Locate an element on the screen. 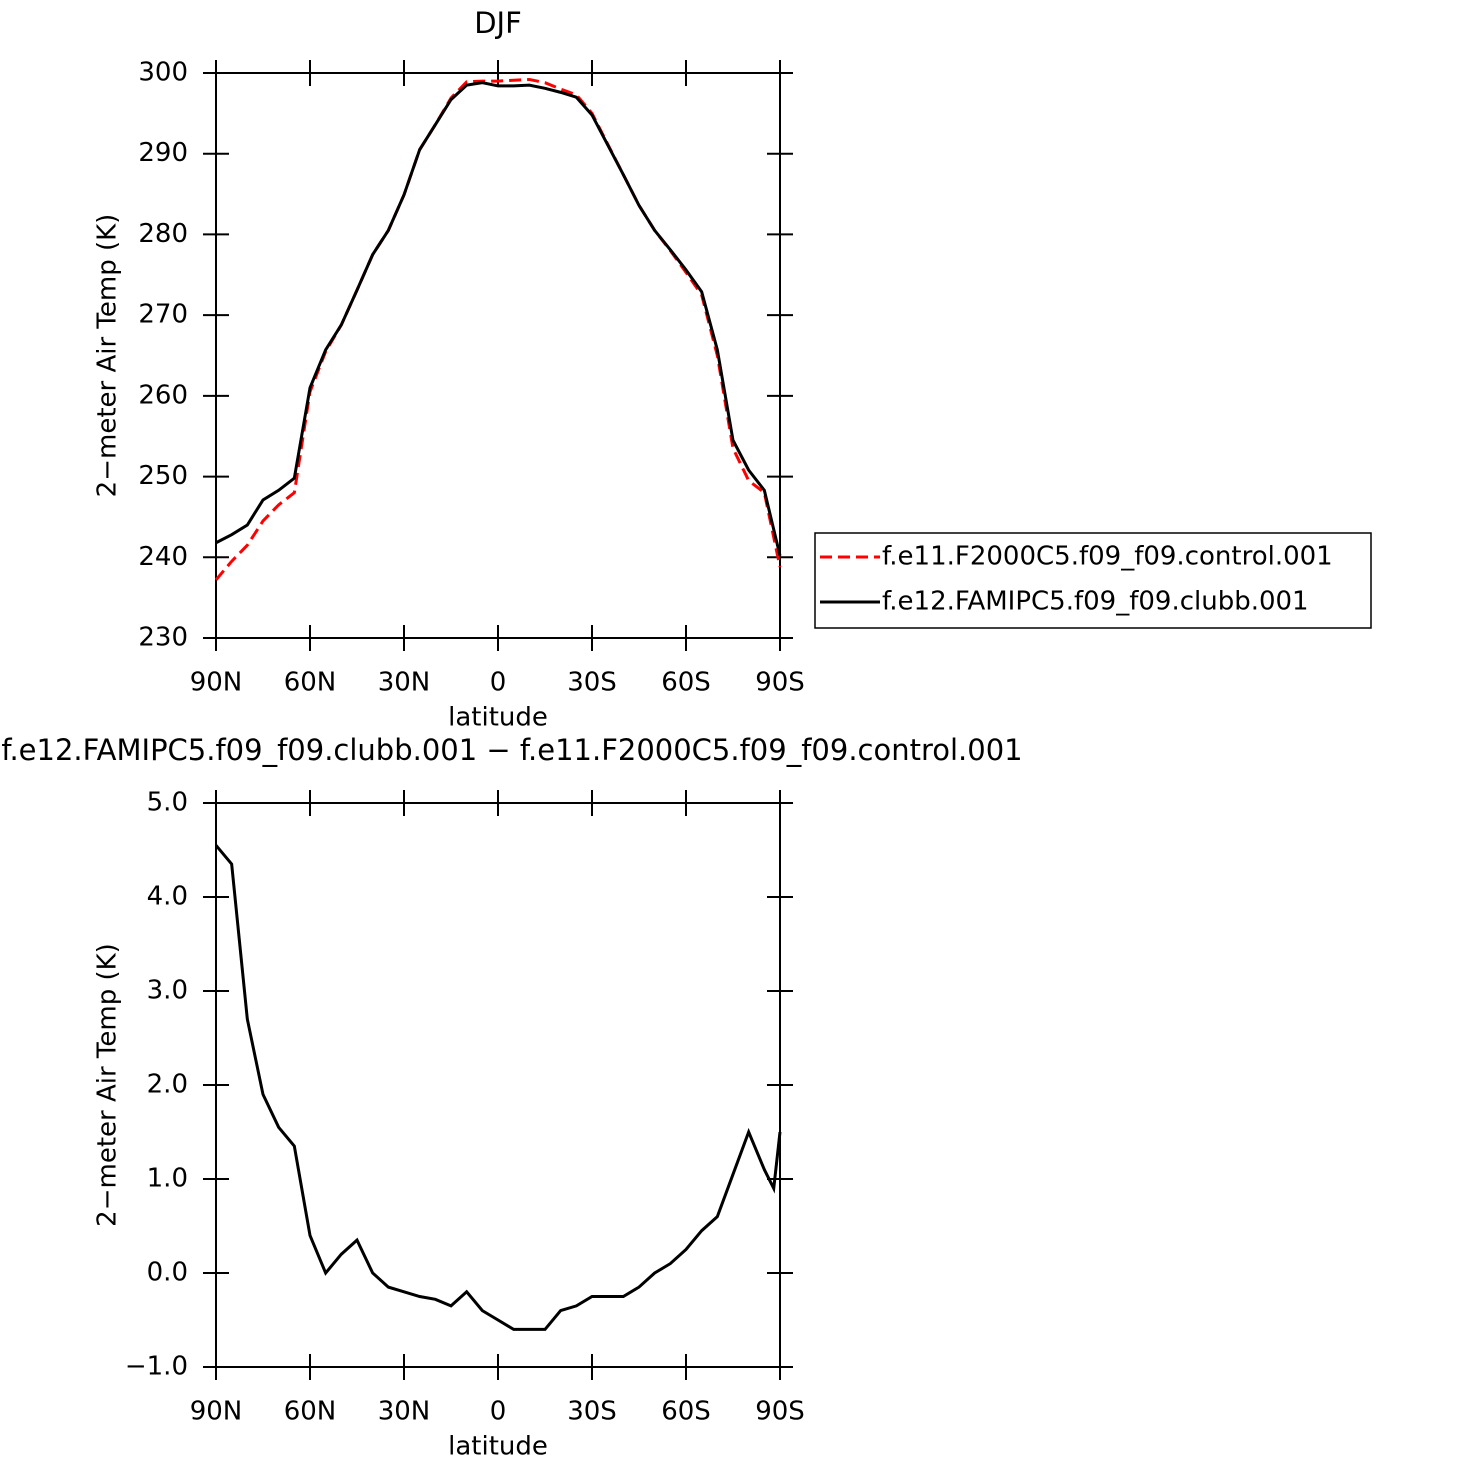 Image resolution: width=1466 pixels, height=1469 pixels. y-tick-label: 290 is located at coordinates (163, 153).